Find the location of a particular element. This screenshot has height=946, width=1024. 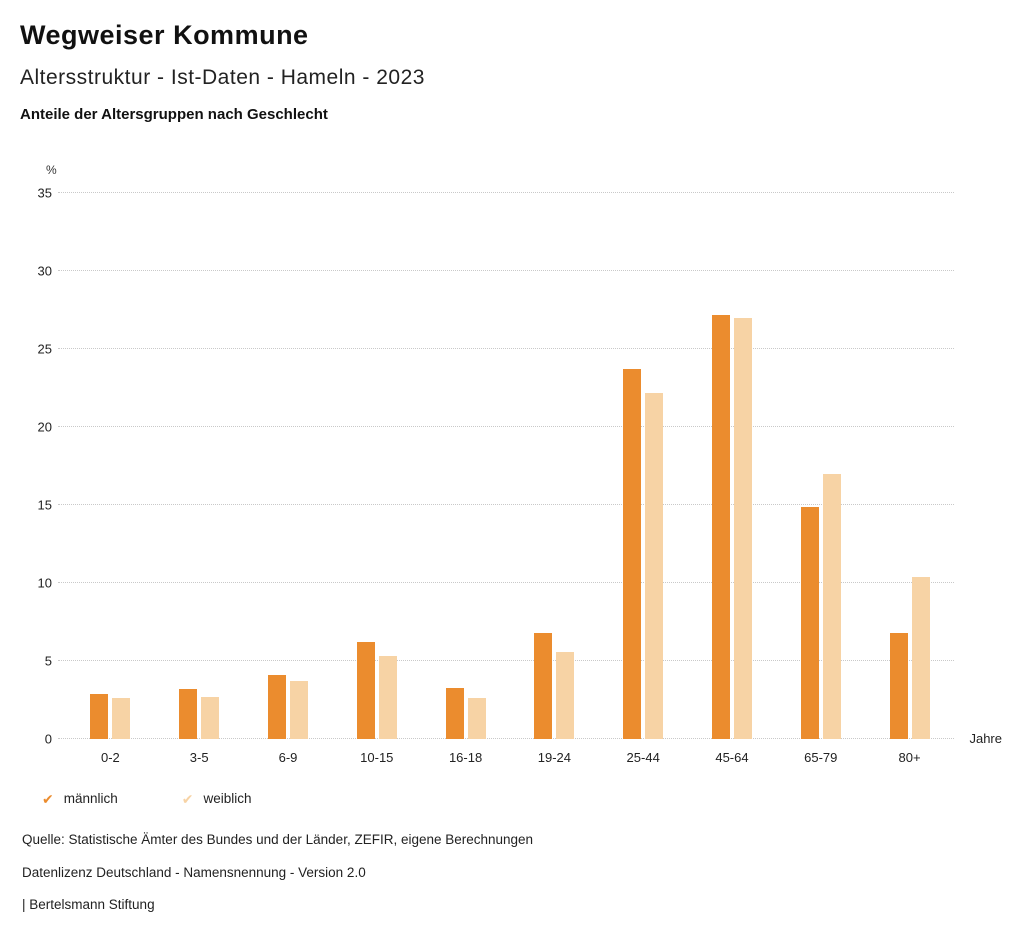

legend-item-weiblich: ✔ weiblich is located at coordinates (217, 798).